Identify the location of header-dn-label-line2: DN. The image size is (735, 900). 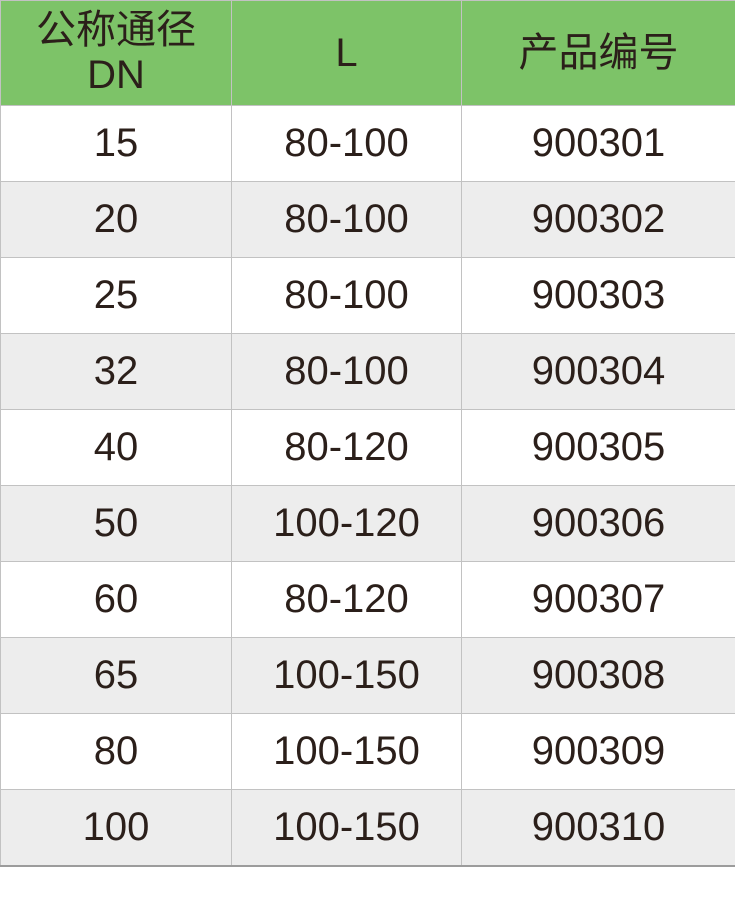
(116, 75).